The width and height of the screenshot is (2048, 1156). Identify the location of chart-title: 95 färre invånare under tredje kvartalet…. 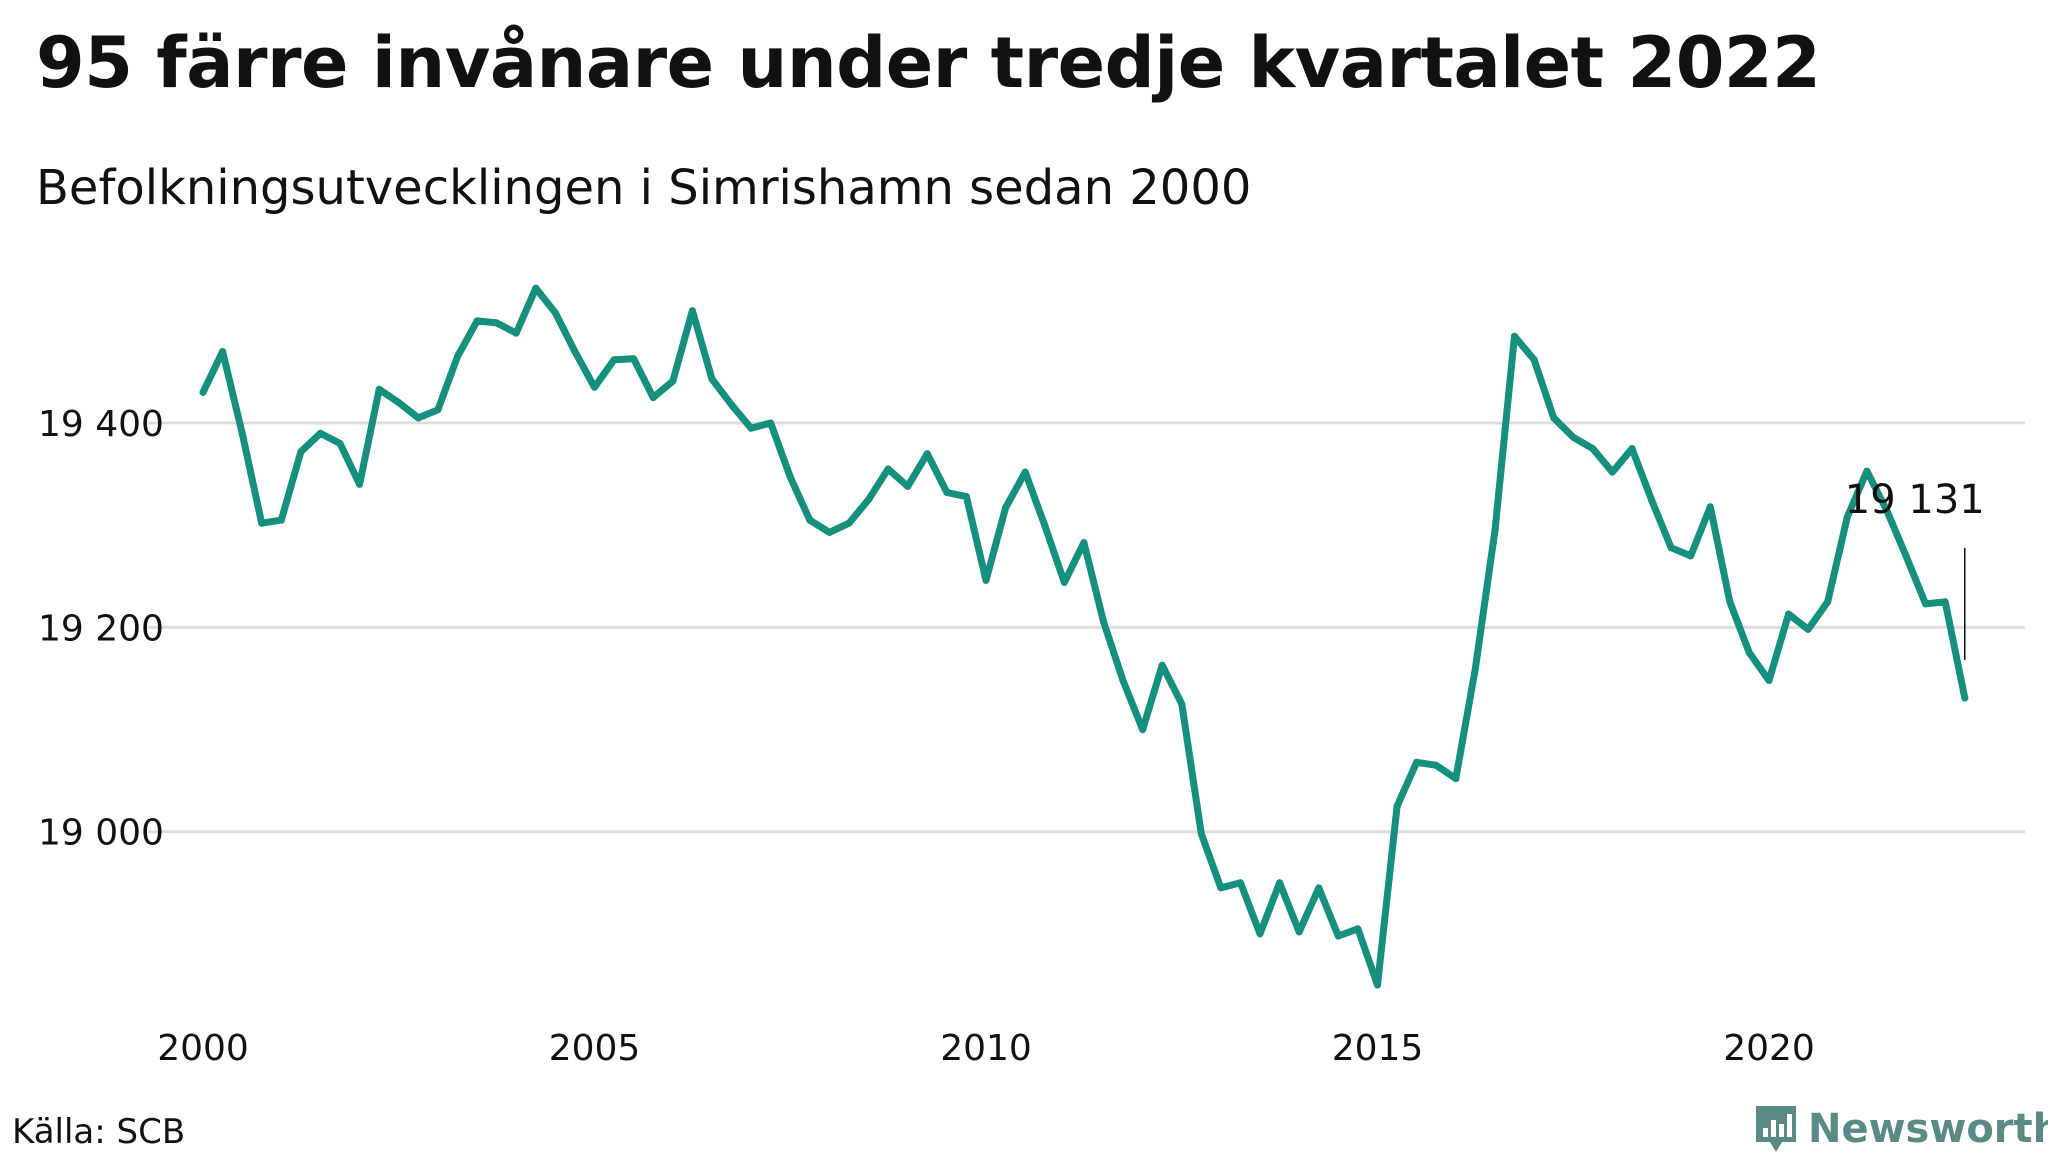
(928, 63).